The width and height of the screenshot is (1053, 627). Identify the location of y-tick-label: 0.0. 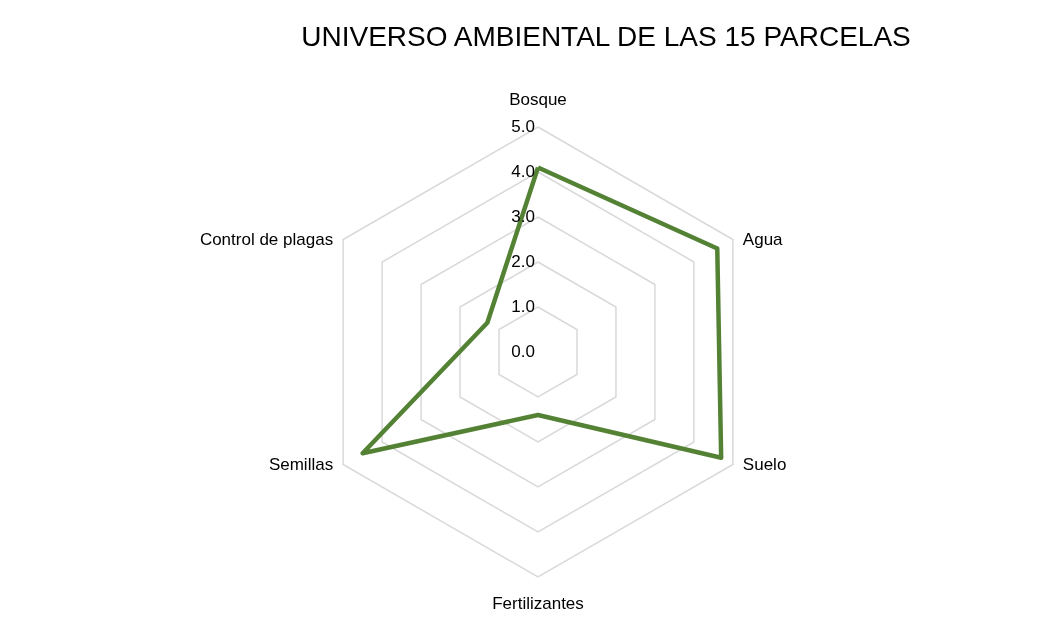
(523, 351).